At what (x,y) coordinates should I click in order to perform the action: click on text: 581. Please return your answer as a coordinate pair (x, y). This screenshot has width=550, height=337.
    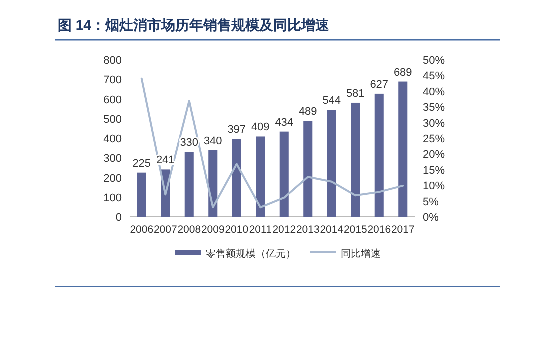
    Looking at the image, I should click on (355, 94).